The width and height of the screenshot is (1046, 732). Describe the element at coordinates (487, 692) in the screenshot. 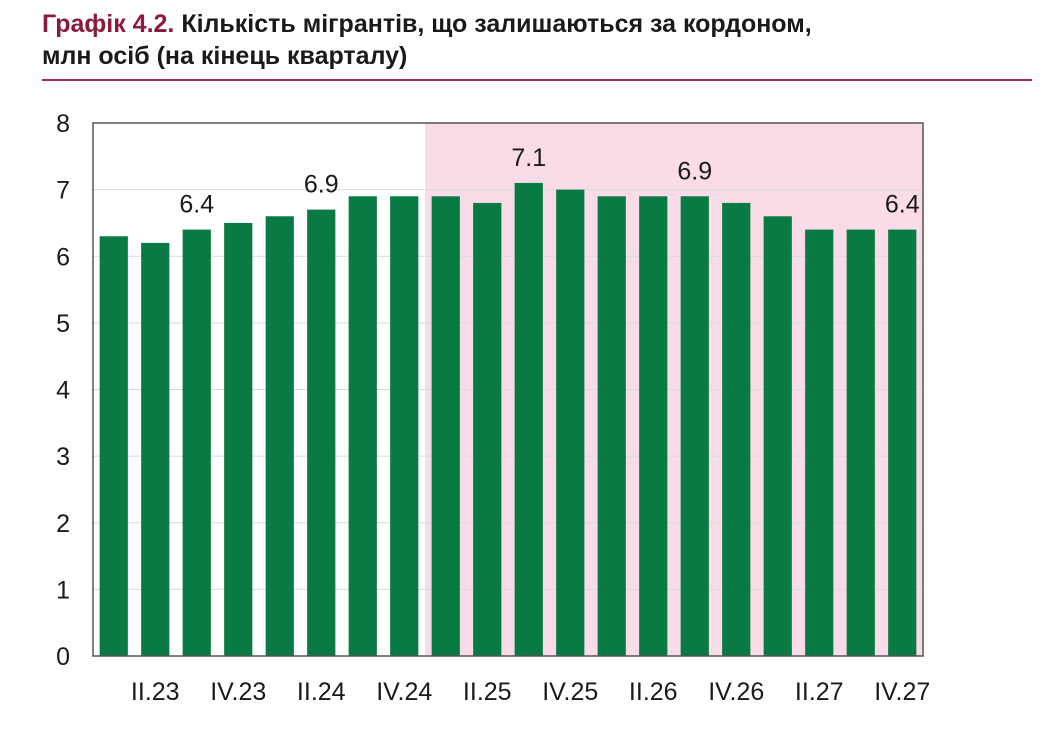

I see `x-tick-label: II.25` at that location.